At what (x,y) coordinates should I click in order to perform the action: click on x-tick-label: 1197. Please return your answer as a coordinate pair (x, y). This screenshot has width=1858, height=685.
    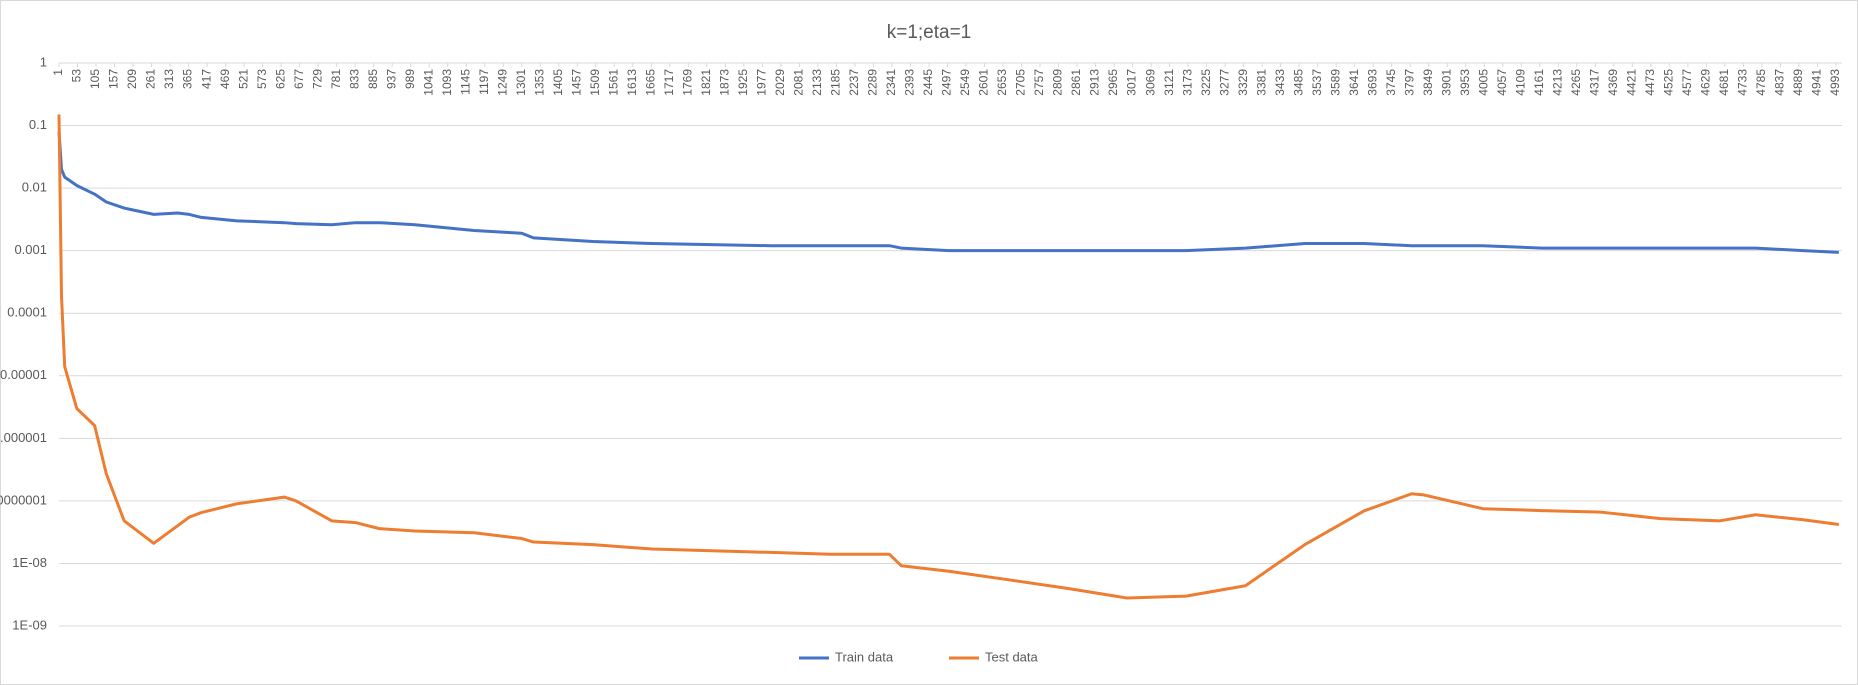
    Looking at the image, I should click on (484, 82).